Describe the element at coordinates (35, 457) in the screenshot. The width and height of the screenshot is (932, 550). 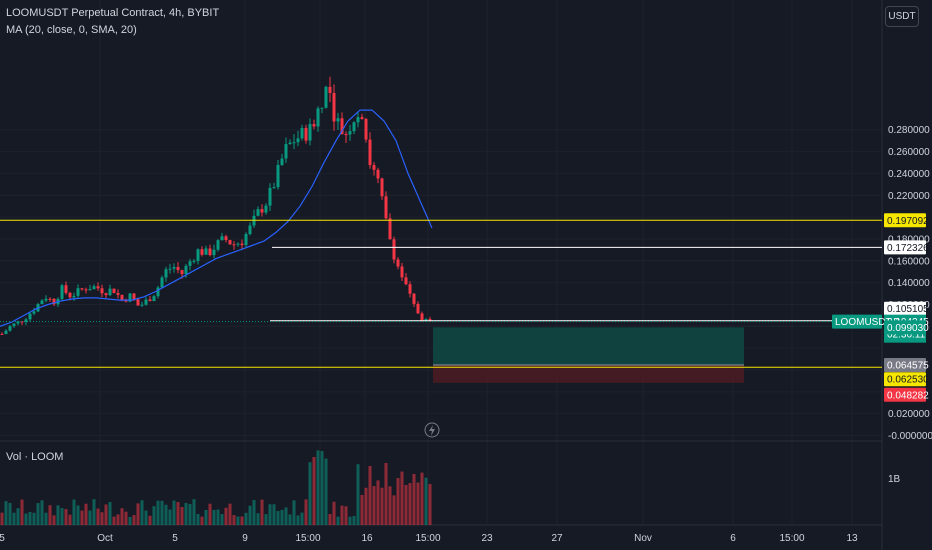
I see `volume-legend: Vol · LOOM` at that location.